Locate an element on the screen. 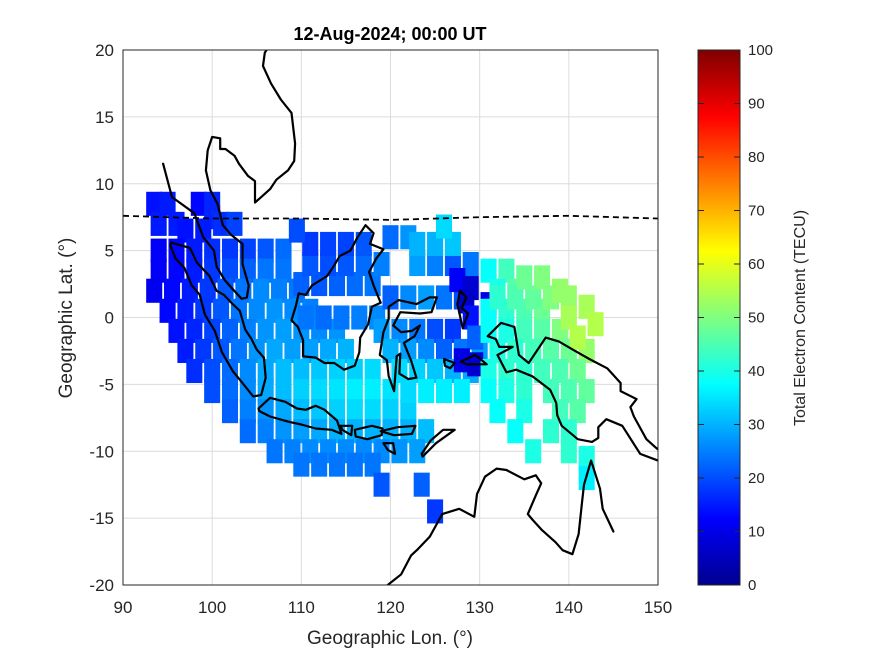 The height and width of the screenshot is (656, 875). colorbar-tick-labels: 0 10 20 30 40 50 60 70 80 90 100 is located at coordinates (735, 318).